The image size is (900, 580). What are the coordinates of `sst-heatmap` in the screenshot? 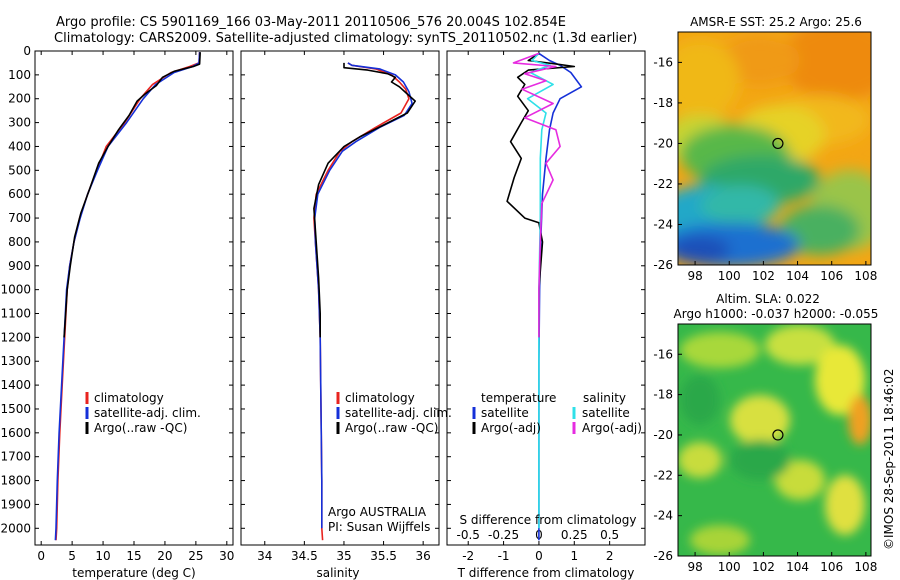 It's located at (774, 148).